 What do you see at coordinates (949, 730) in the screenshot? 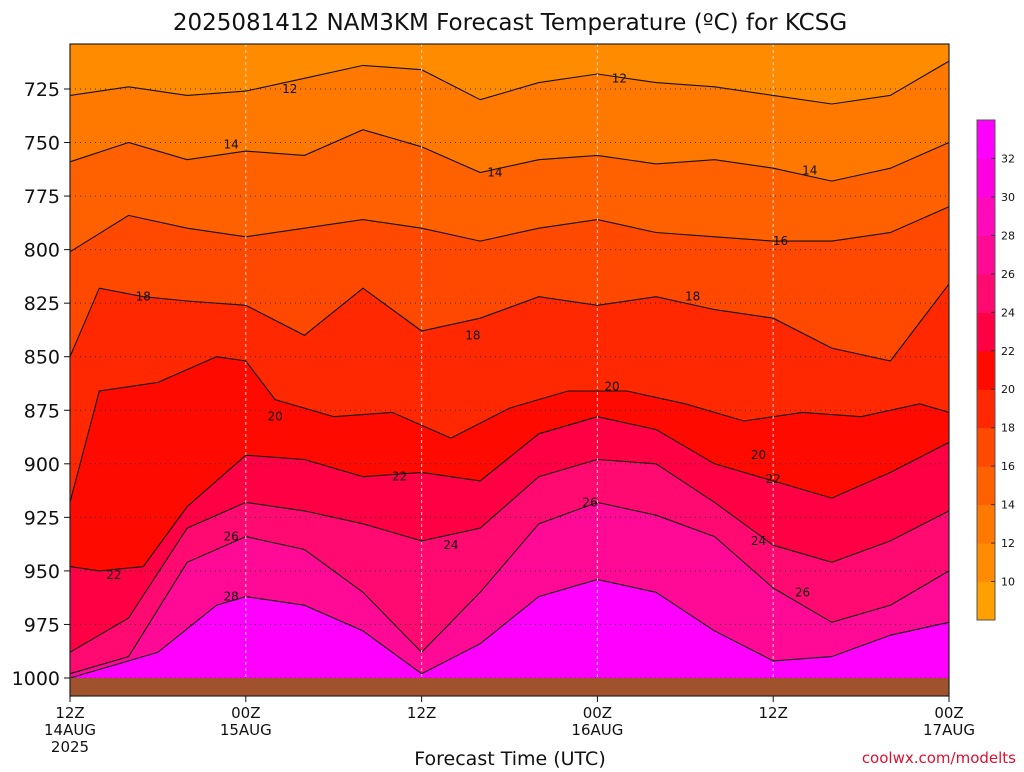
I see `x-tick-label: 17AUG` at bounding box center [949, 730].